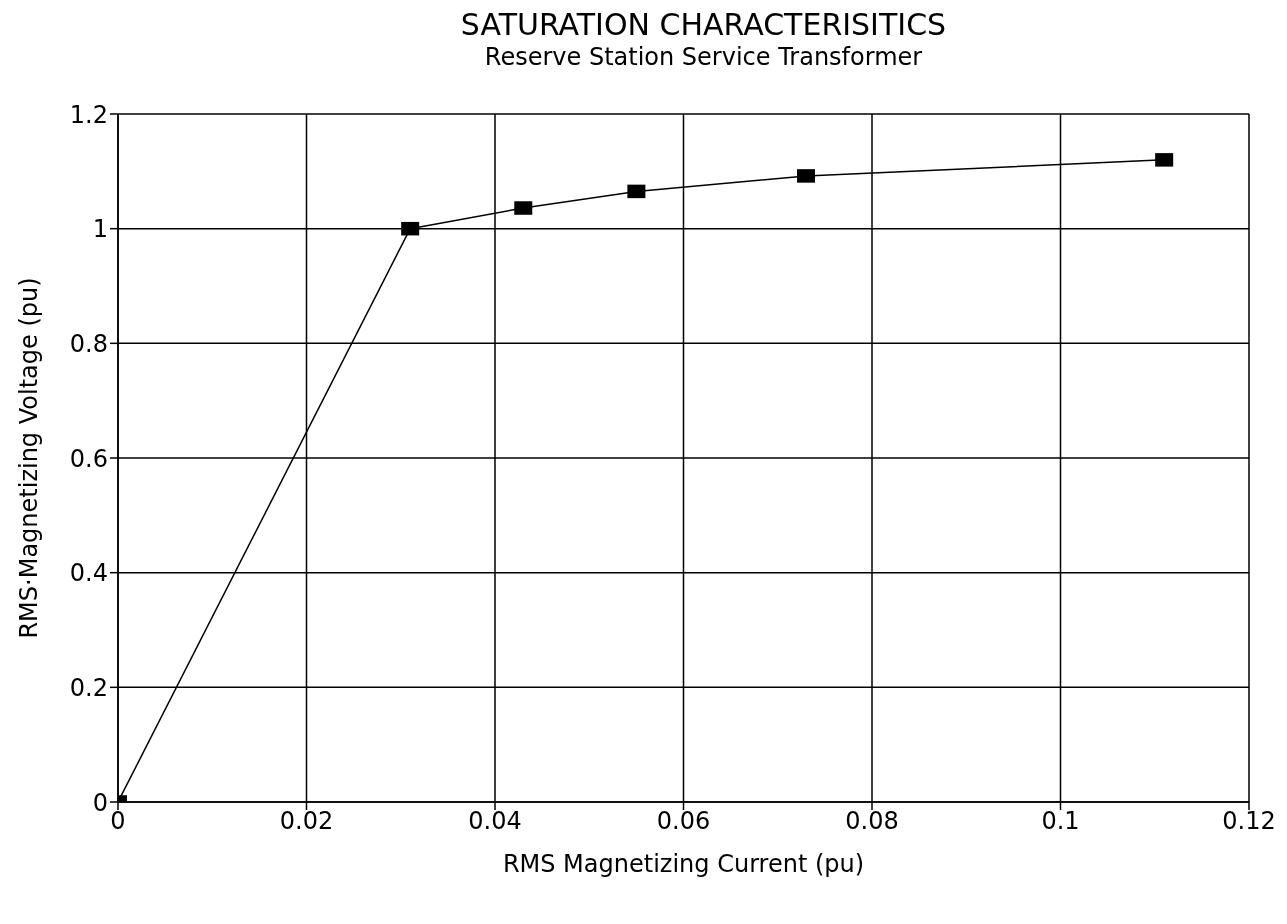 The width and height of the screenshot is (1287, 924). Describe the element at coordinates (118, 821) in the screenshot. I see `x-tick-label: 0` at that location.